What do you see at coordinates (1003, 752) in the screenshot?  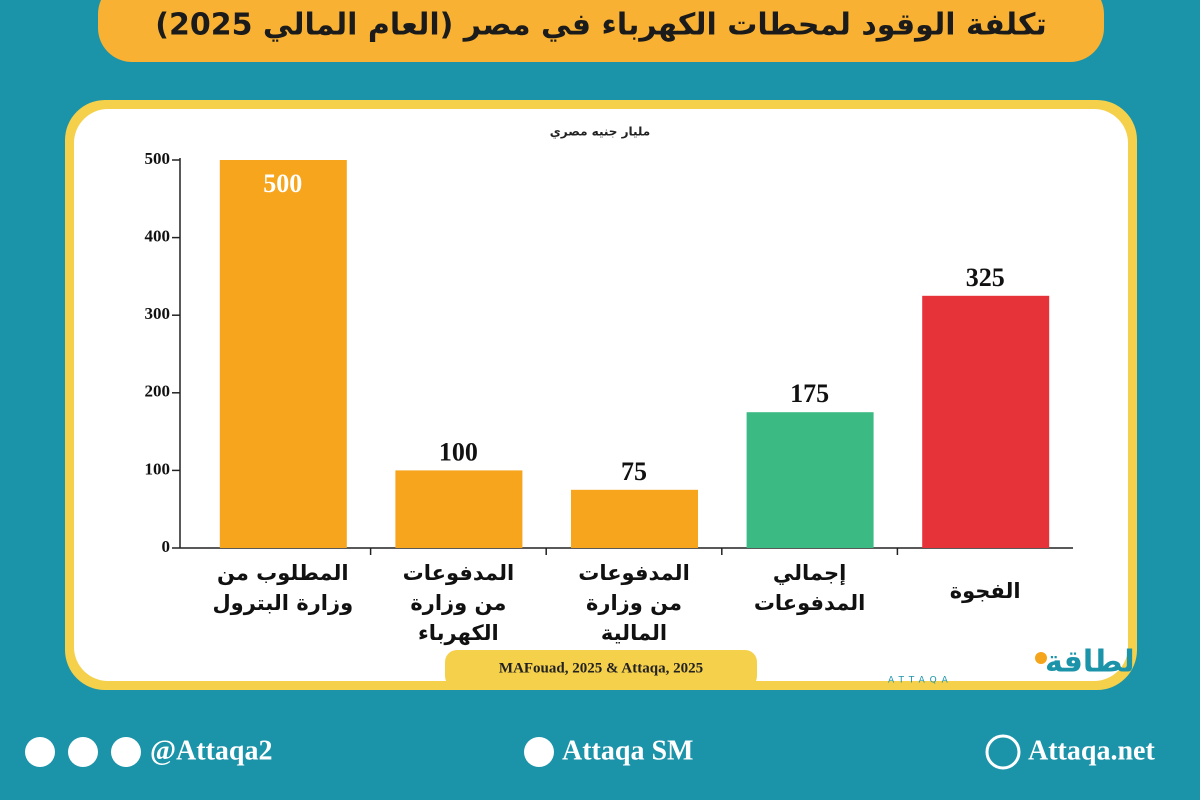 I see `icon-globe` at bounding box center [1003, 752].